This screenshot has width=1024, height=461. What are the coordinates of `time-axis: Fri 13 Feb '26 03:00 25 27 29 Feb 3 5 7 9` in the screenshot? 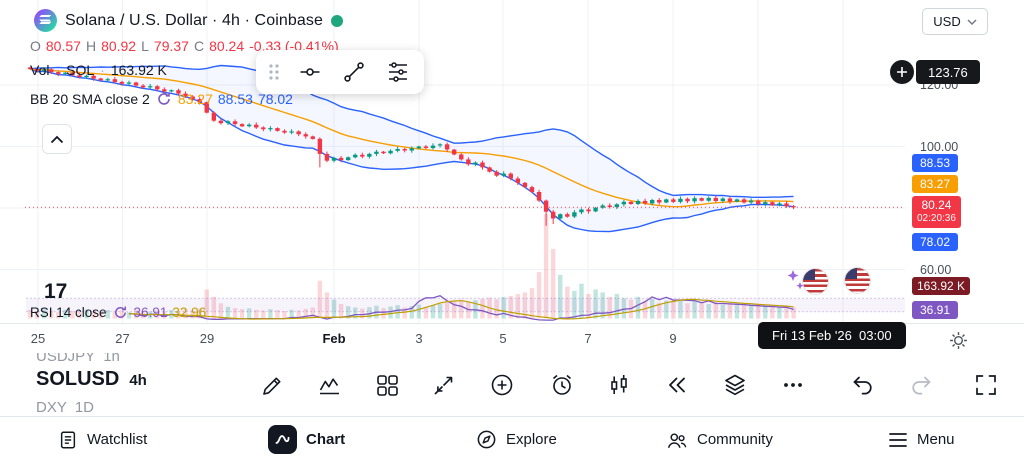 It's located at (512, 337).